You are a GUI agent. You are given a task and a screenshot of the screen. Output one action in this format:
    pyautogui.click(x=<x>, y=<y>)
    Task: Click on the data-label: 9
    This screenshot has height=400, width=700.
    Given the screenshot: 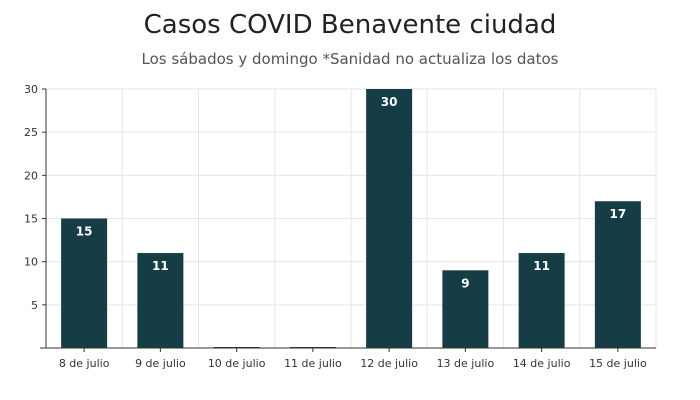 What is the action you would take?
    pyautogui.click(x=465, y=283)
    